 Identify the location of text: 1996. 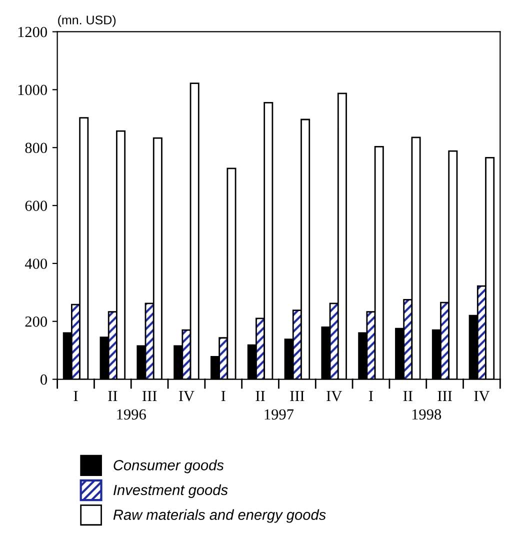
(131, 414).